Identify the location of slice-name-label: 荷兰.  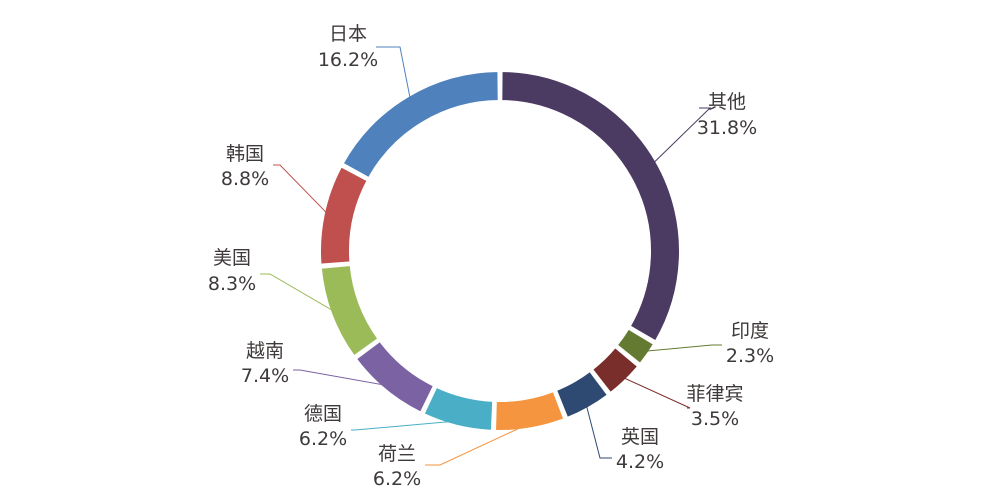
(397, 454).